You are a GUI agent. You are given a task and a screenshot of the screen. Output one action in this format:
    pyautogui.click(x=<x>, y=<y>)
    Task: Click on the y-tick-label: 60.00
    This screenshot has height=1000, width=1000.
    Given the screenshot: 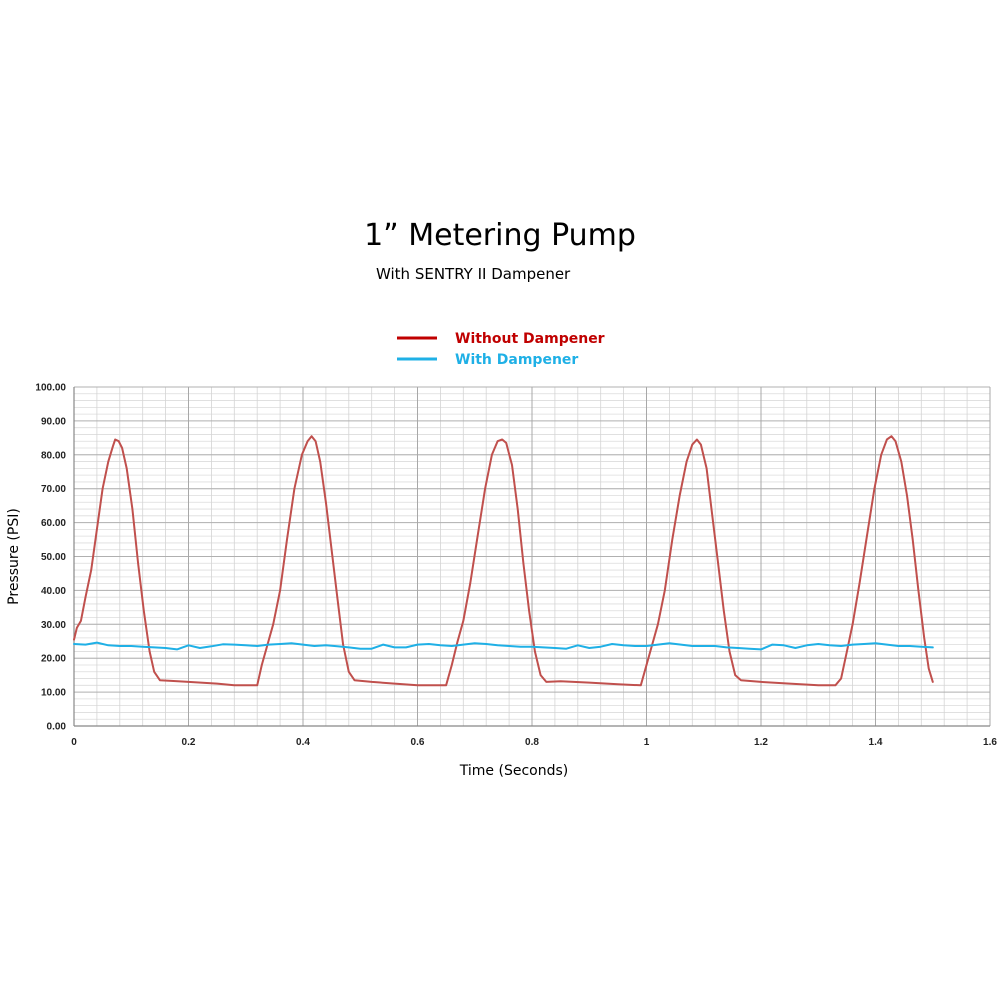 What is the action you would take?
    pyautogui.click(x=53, y=523)
    